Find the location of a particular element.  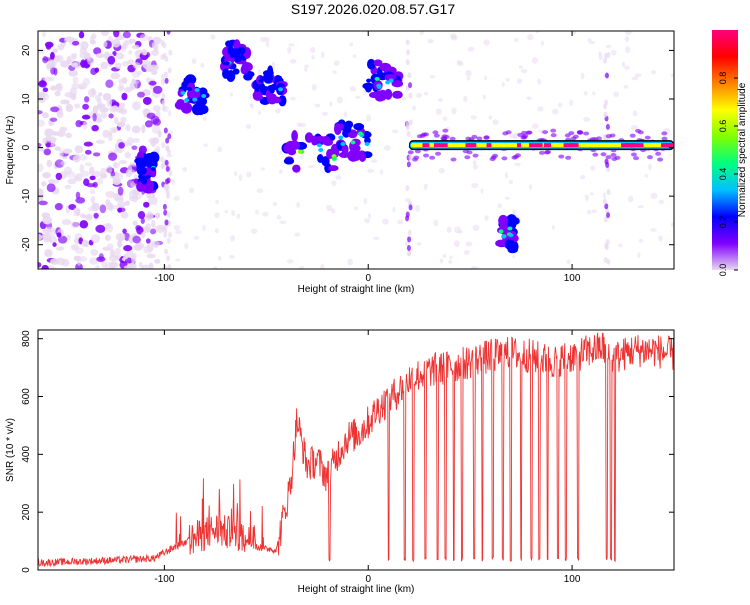

y-tick-label: 200 is located at coordinates (26, 511).